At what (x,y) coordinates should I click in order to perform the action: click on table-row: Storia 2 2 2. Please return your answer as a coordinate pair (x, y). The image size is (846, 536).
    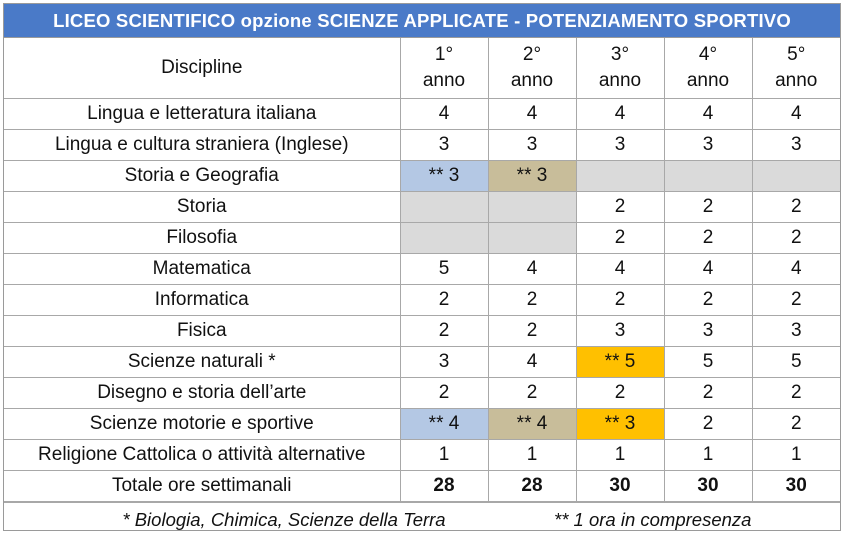
    Looking at the image, I should click on (422, 207).